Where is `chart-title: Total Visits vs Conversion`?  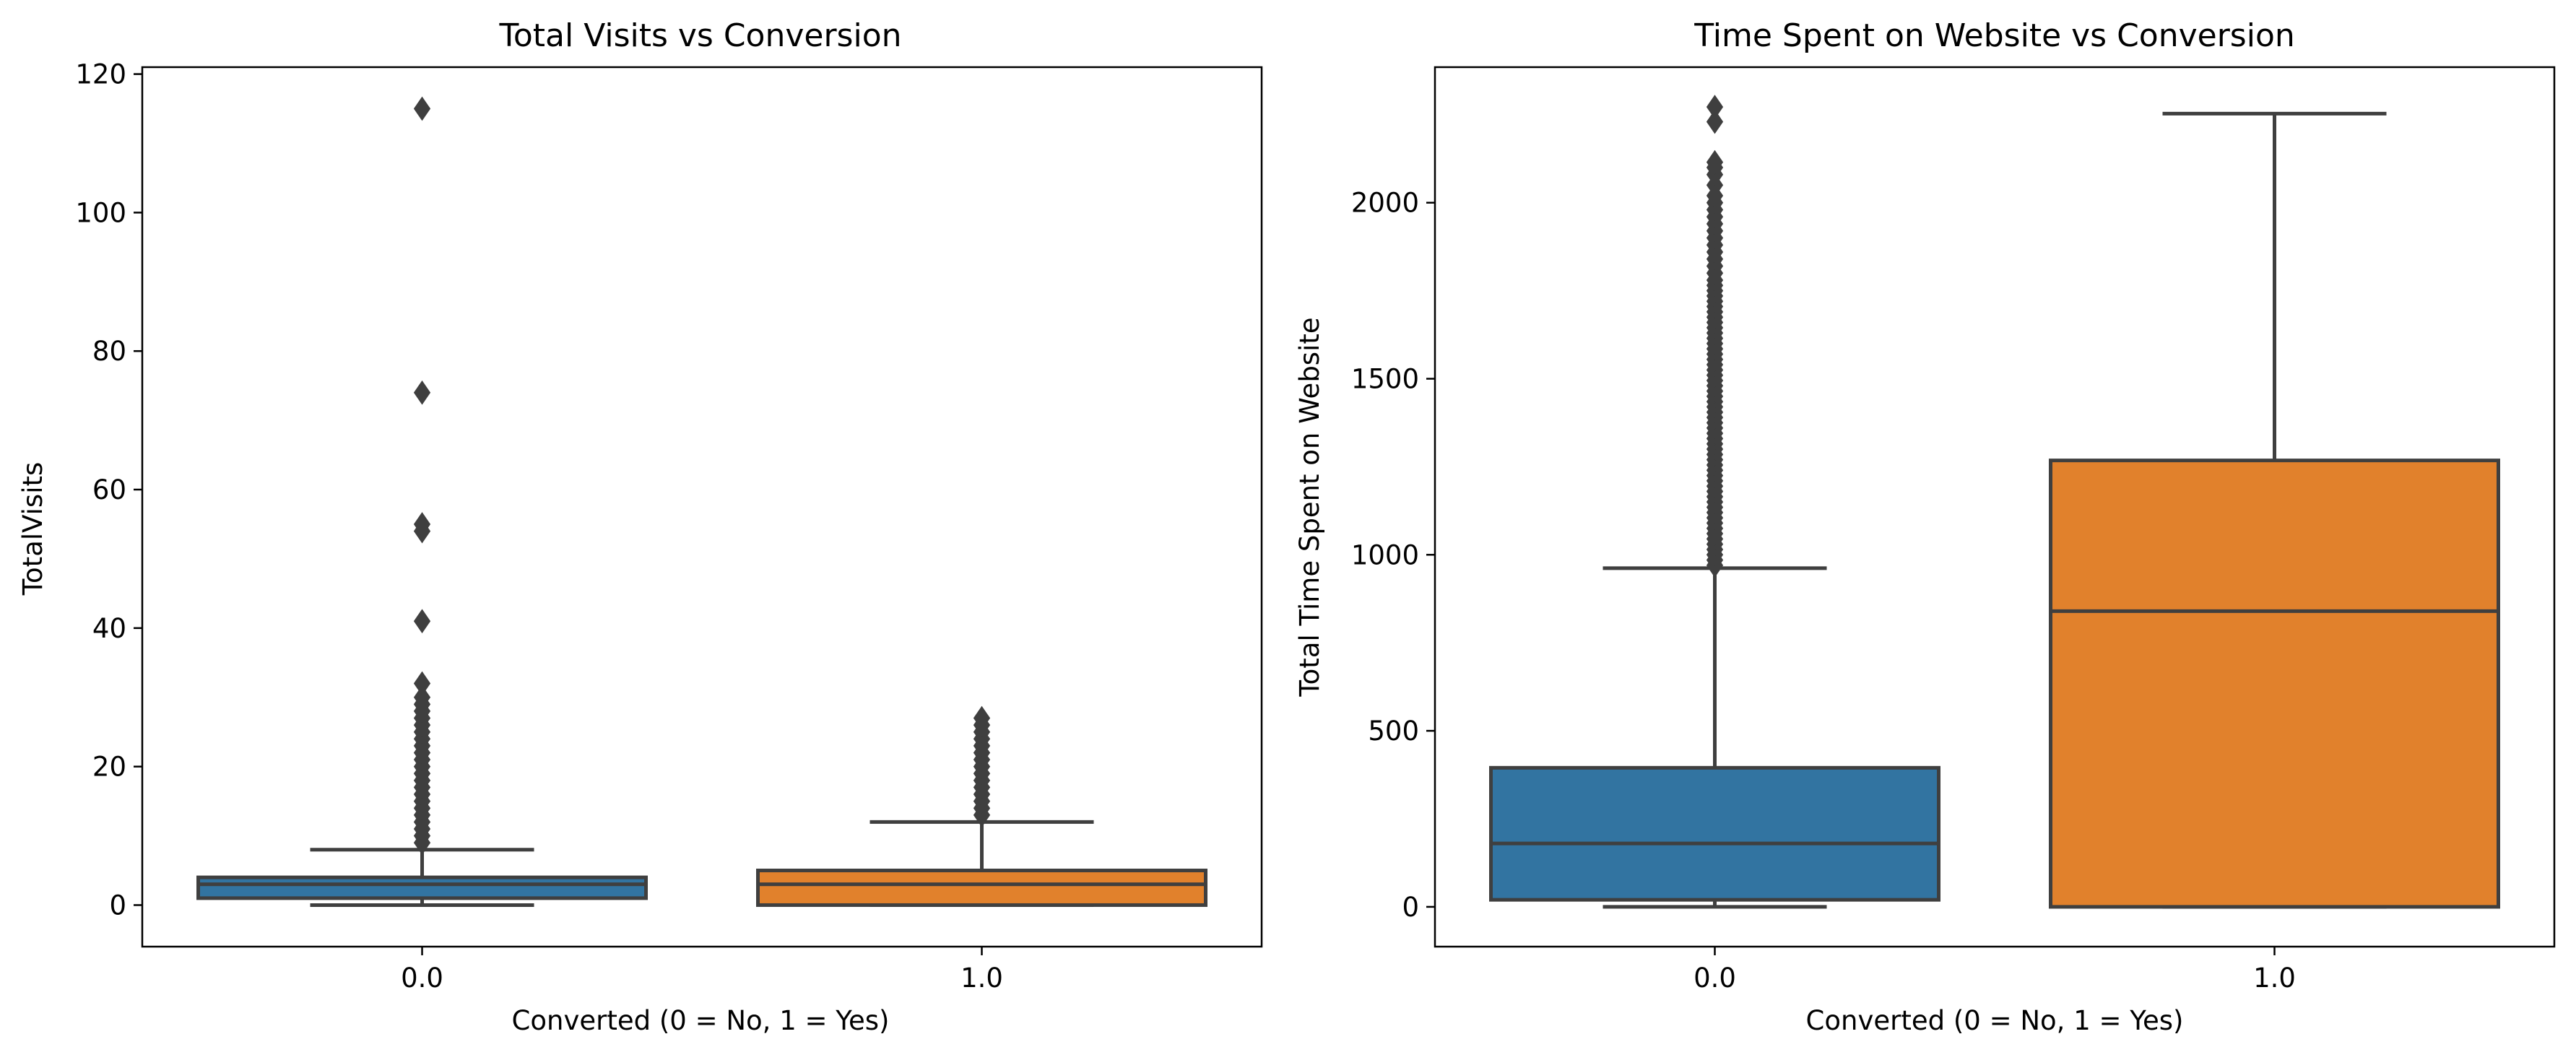 chart-title: Total Visits vs Conversion is located at coordinates (699, 35).